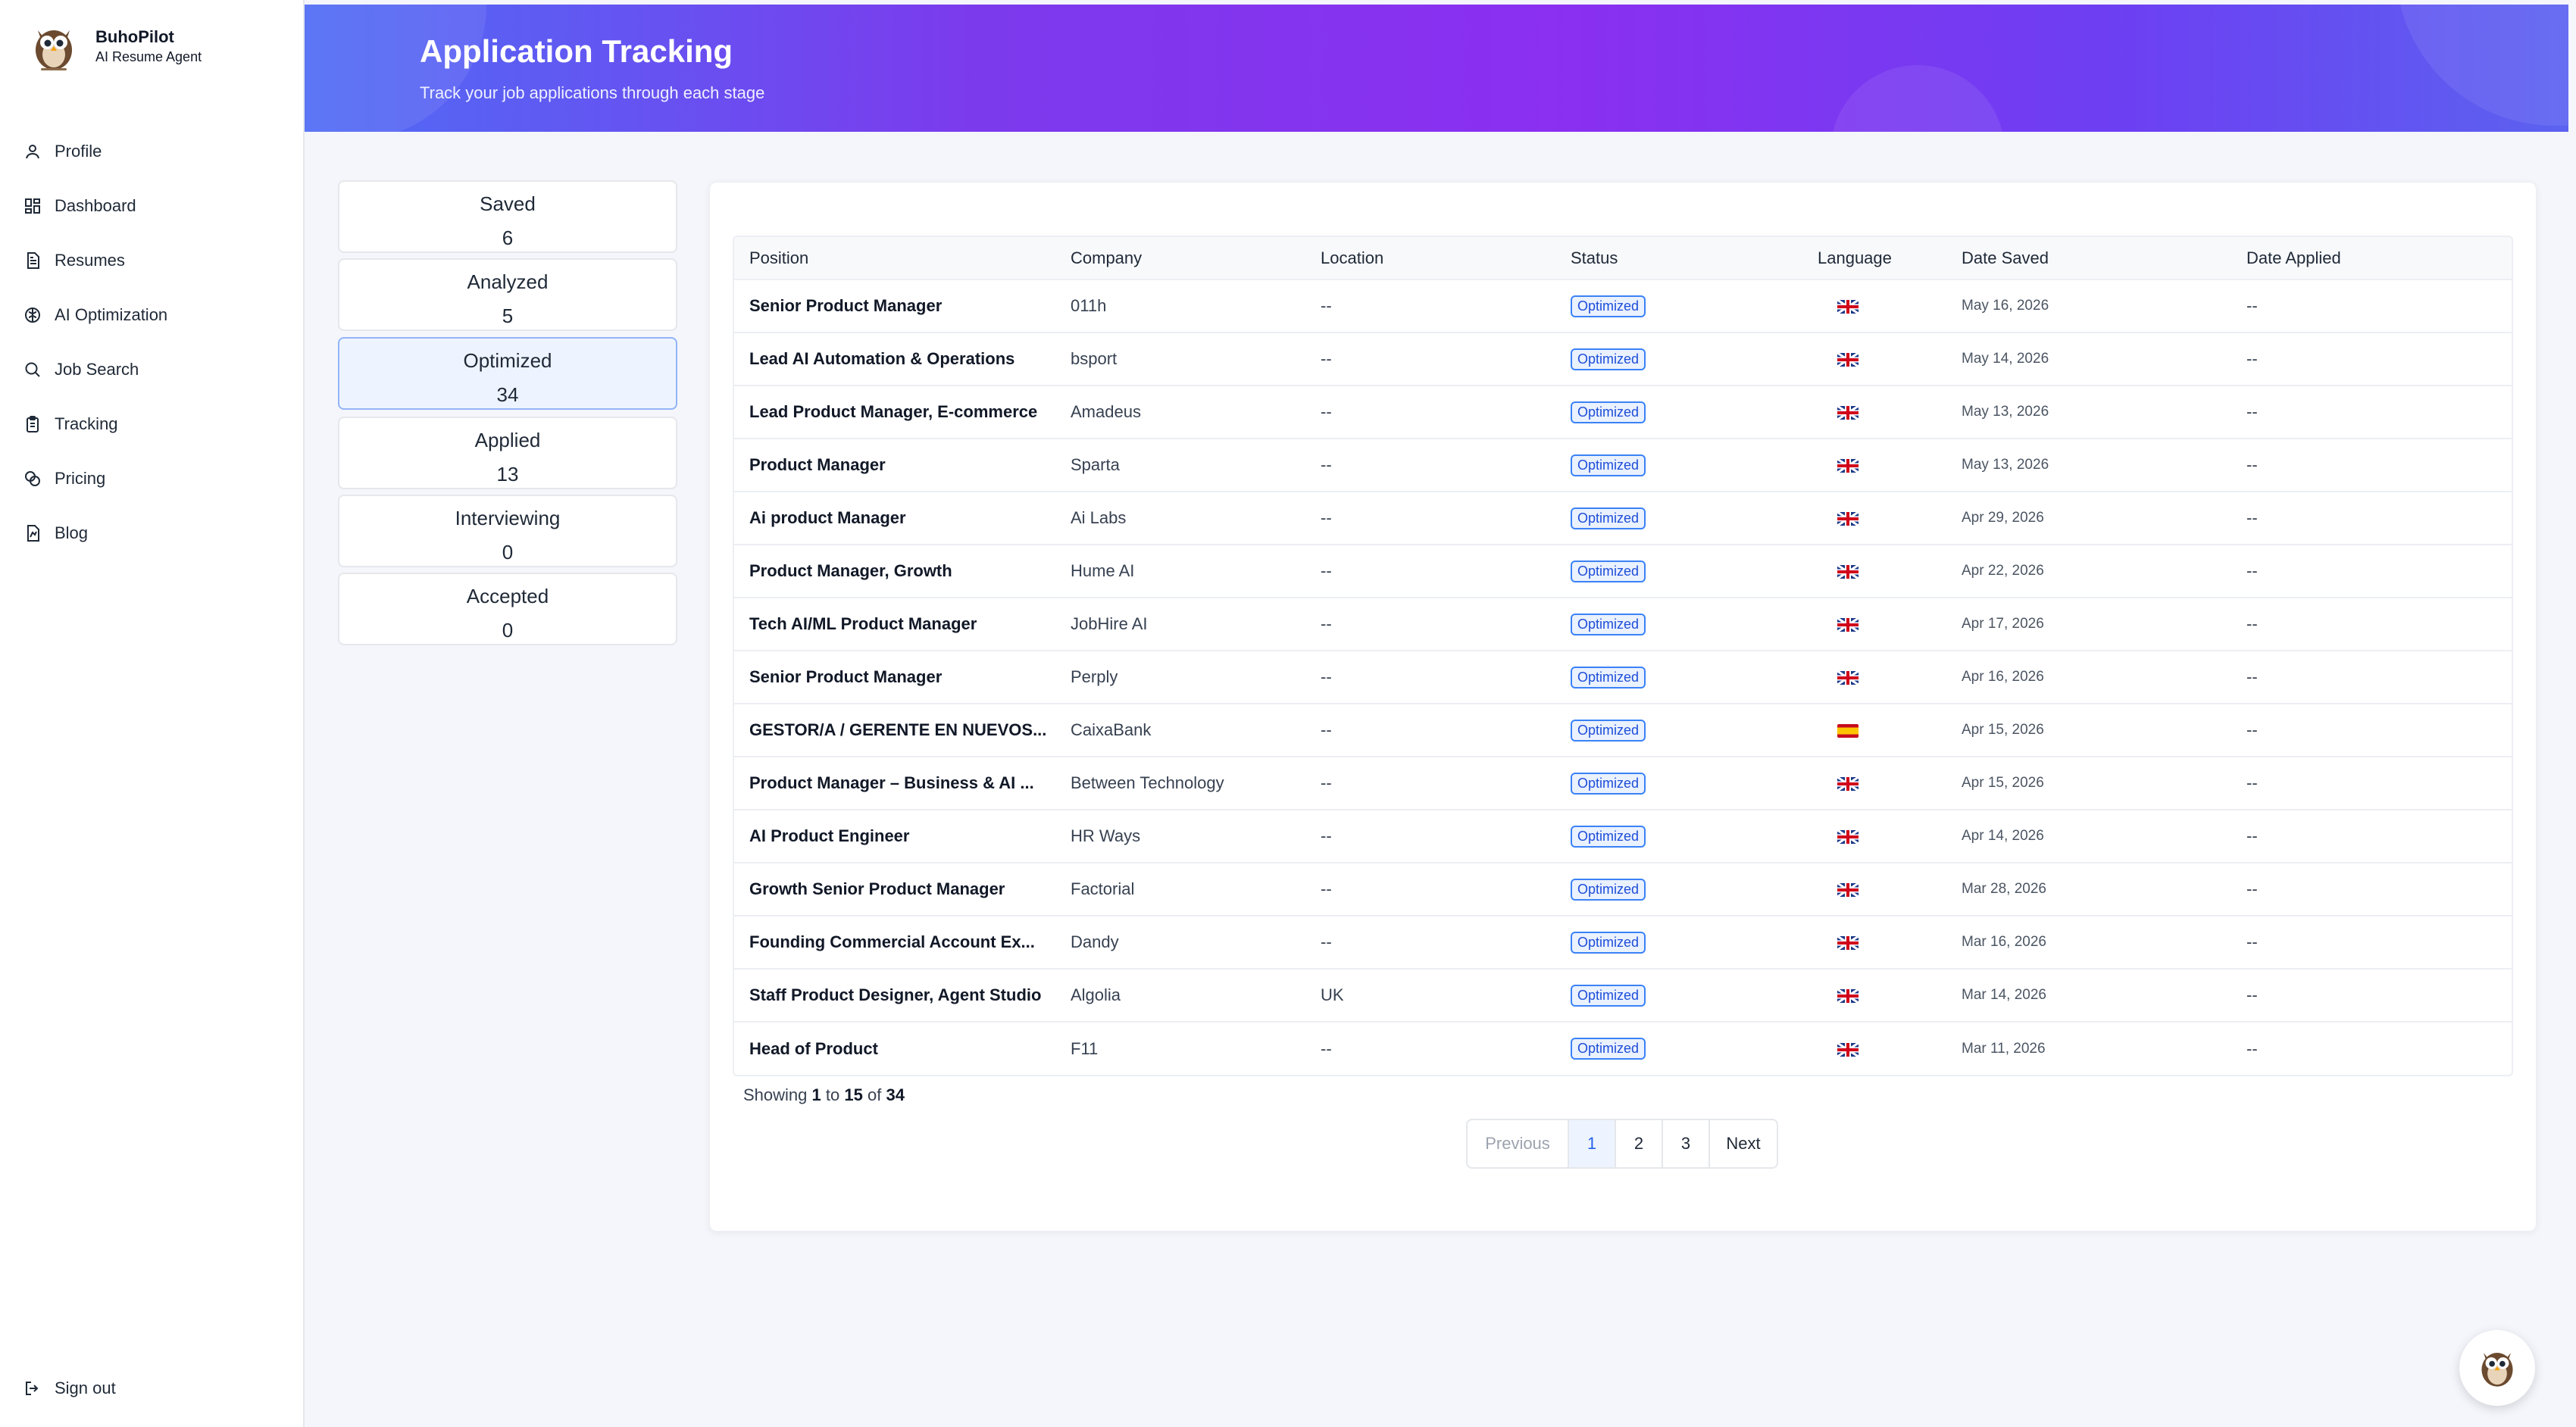  What do you see at coordinates (833, 1095) in the screenshot?
I see `showing-to-word: to` at bounding box center [833, 1095].